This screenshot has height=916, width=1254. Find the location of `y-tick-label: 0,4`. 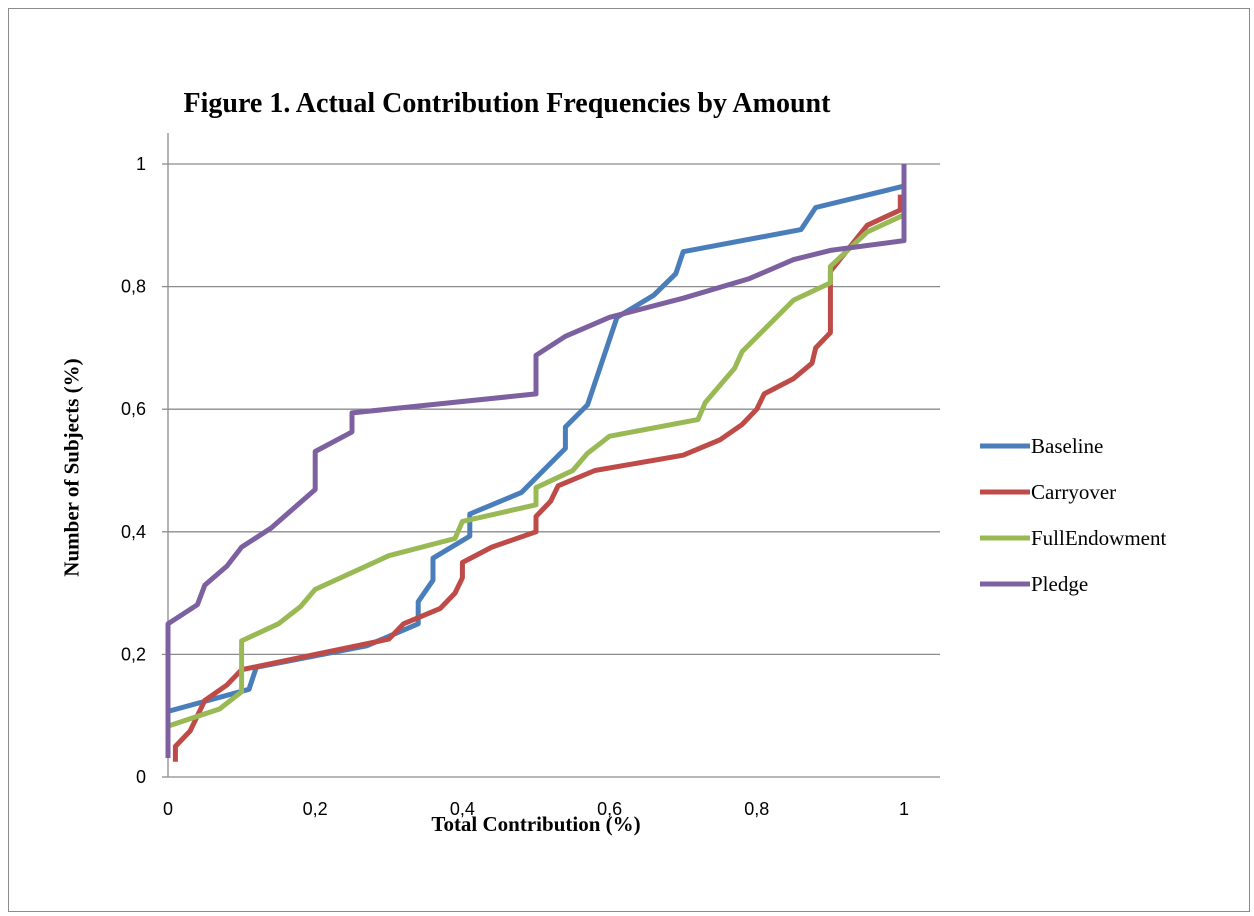

y-tick-label: 0,4 is located at coordinates (133, 532).